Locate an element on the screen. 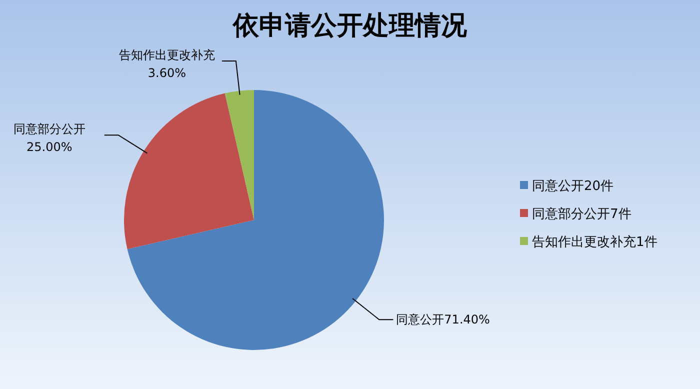 The width and height of the screenshot is (700, 389). data-label: 同意公开71.40% is located at coordinates (443, 319).